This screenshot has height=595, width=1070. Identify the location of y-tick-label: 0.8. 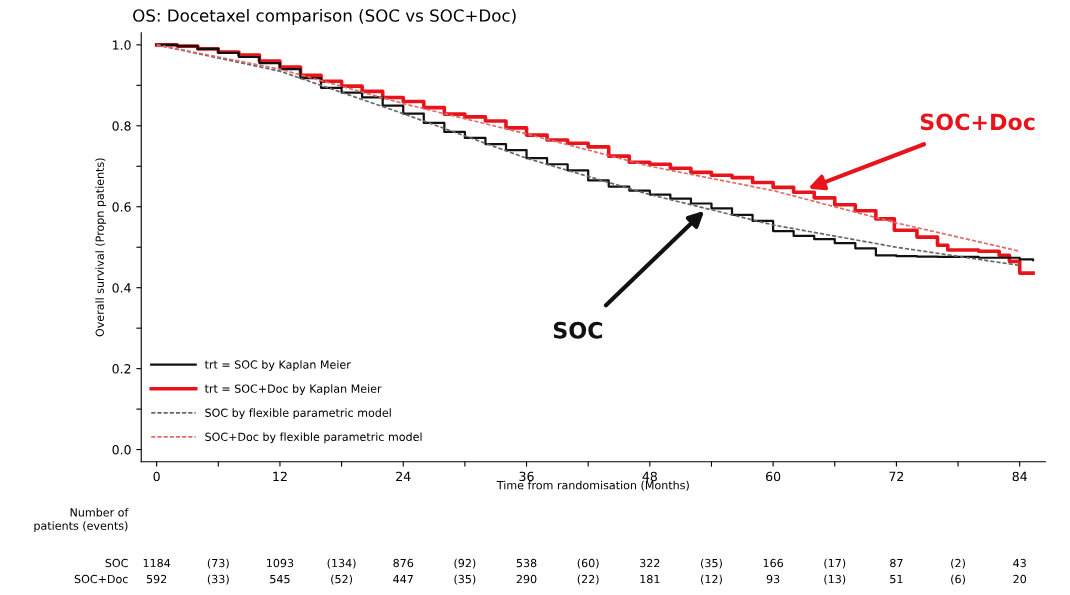
(121, 126).